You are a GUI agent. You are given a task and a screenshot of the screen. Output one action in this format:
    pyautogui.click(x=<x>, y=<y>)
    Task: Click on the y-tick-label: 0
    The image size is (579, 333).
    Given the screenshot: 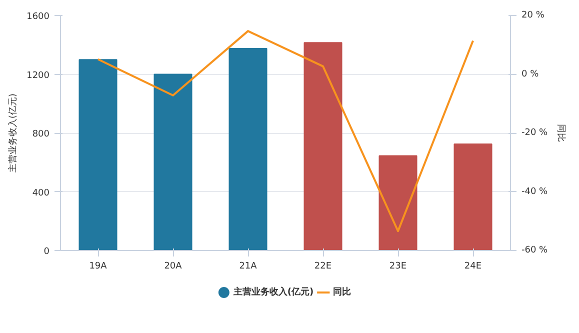 What is the action you would take?
    pyautogui.click(x=47, y=252)
    